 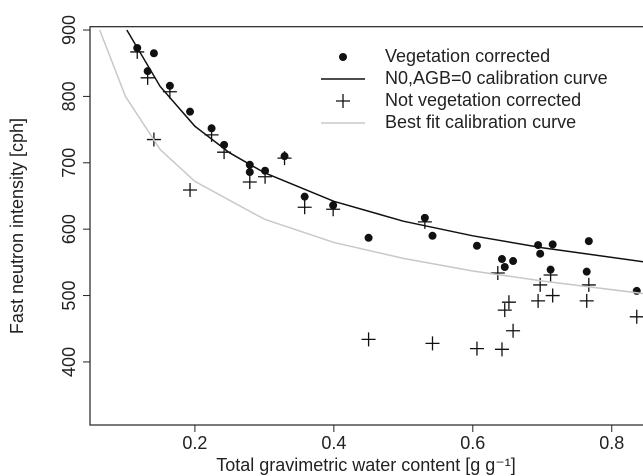 What do you see at coordinates (483, 100) in the screenshot?
I see `legend-label: Not vegetation corrected` at bounding box center [483, 100].